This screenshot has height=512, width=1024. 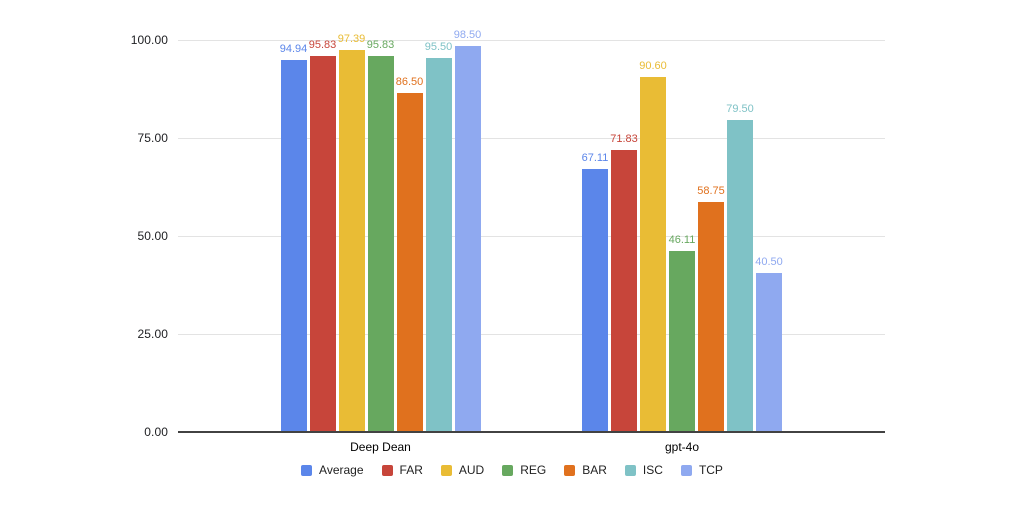 I want to click on bar-value-text: 90.60, so click(x=653, y=65).